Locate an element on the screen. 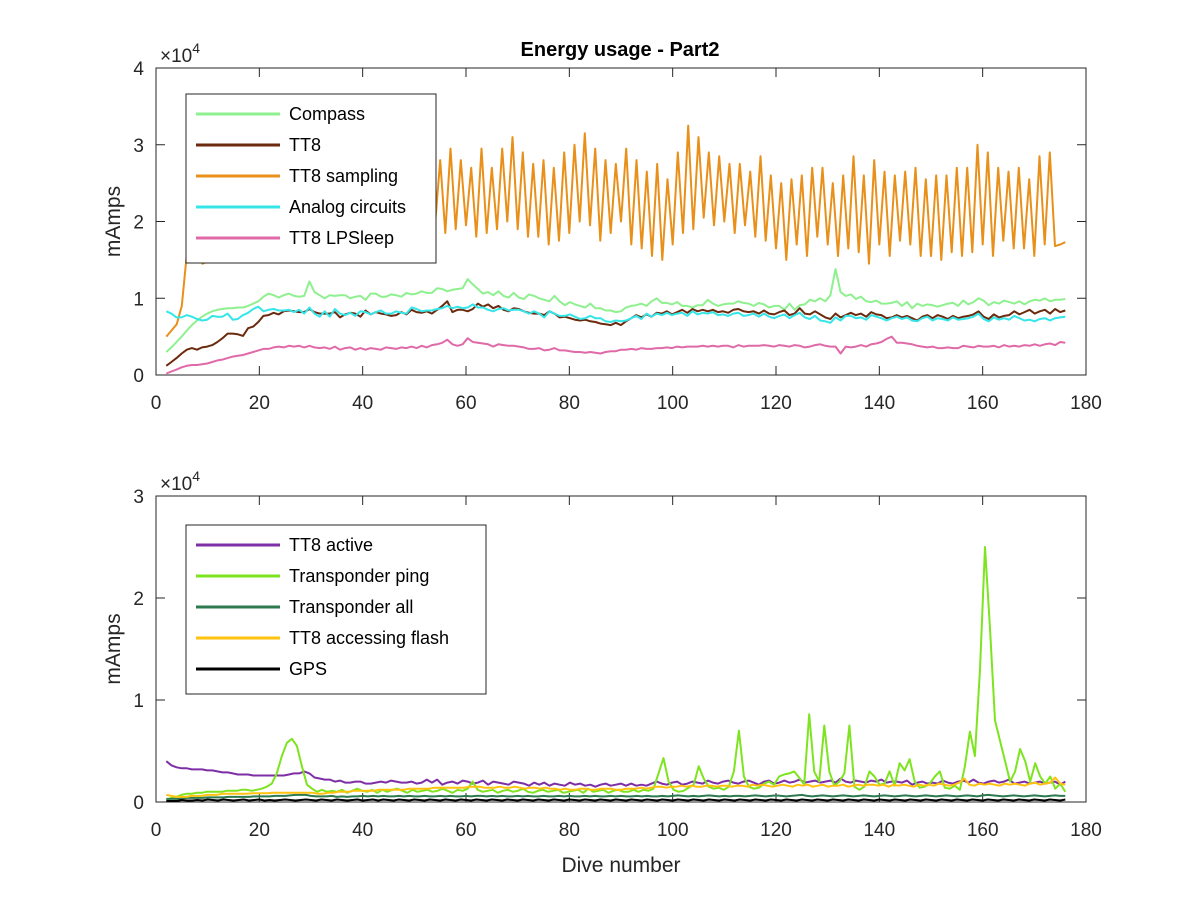 This screenshot has height=900, width=1200. legend-label: TT8 LPSleep is located at coordinates (341, 238).